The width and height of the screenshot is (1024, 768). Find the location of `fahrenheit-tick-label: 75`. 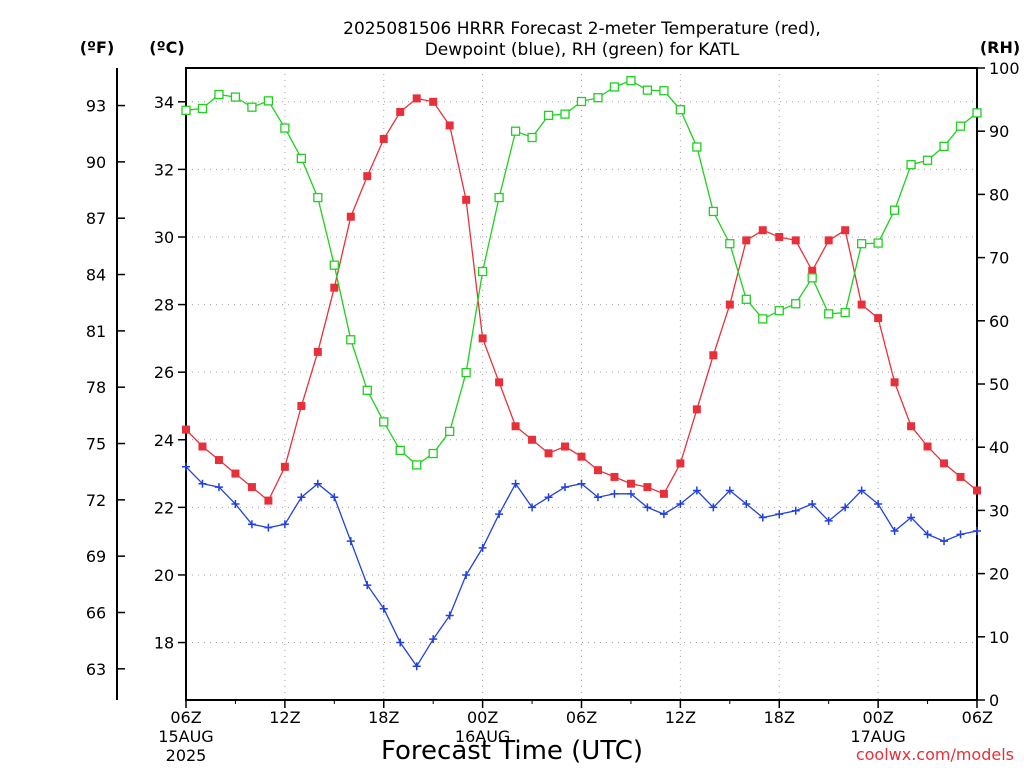

fahrenheit-tick-label: 75 is located at coordinates (96, 444).